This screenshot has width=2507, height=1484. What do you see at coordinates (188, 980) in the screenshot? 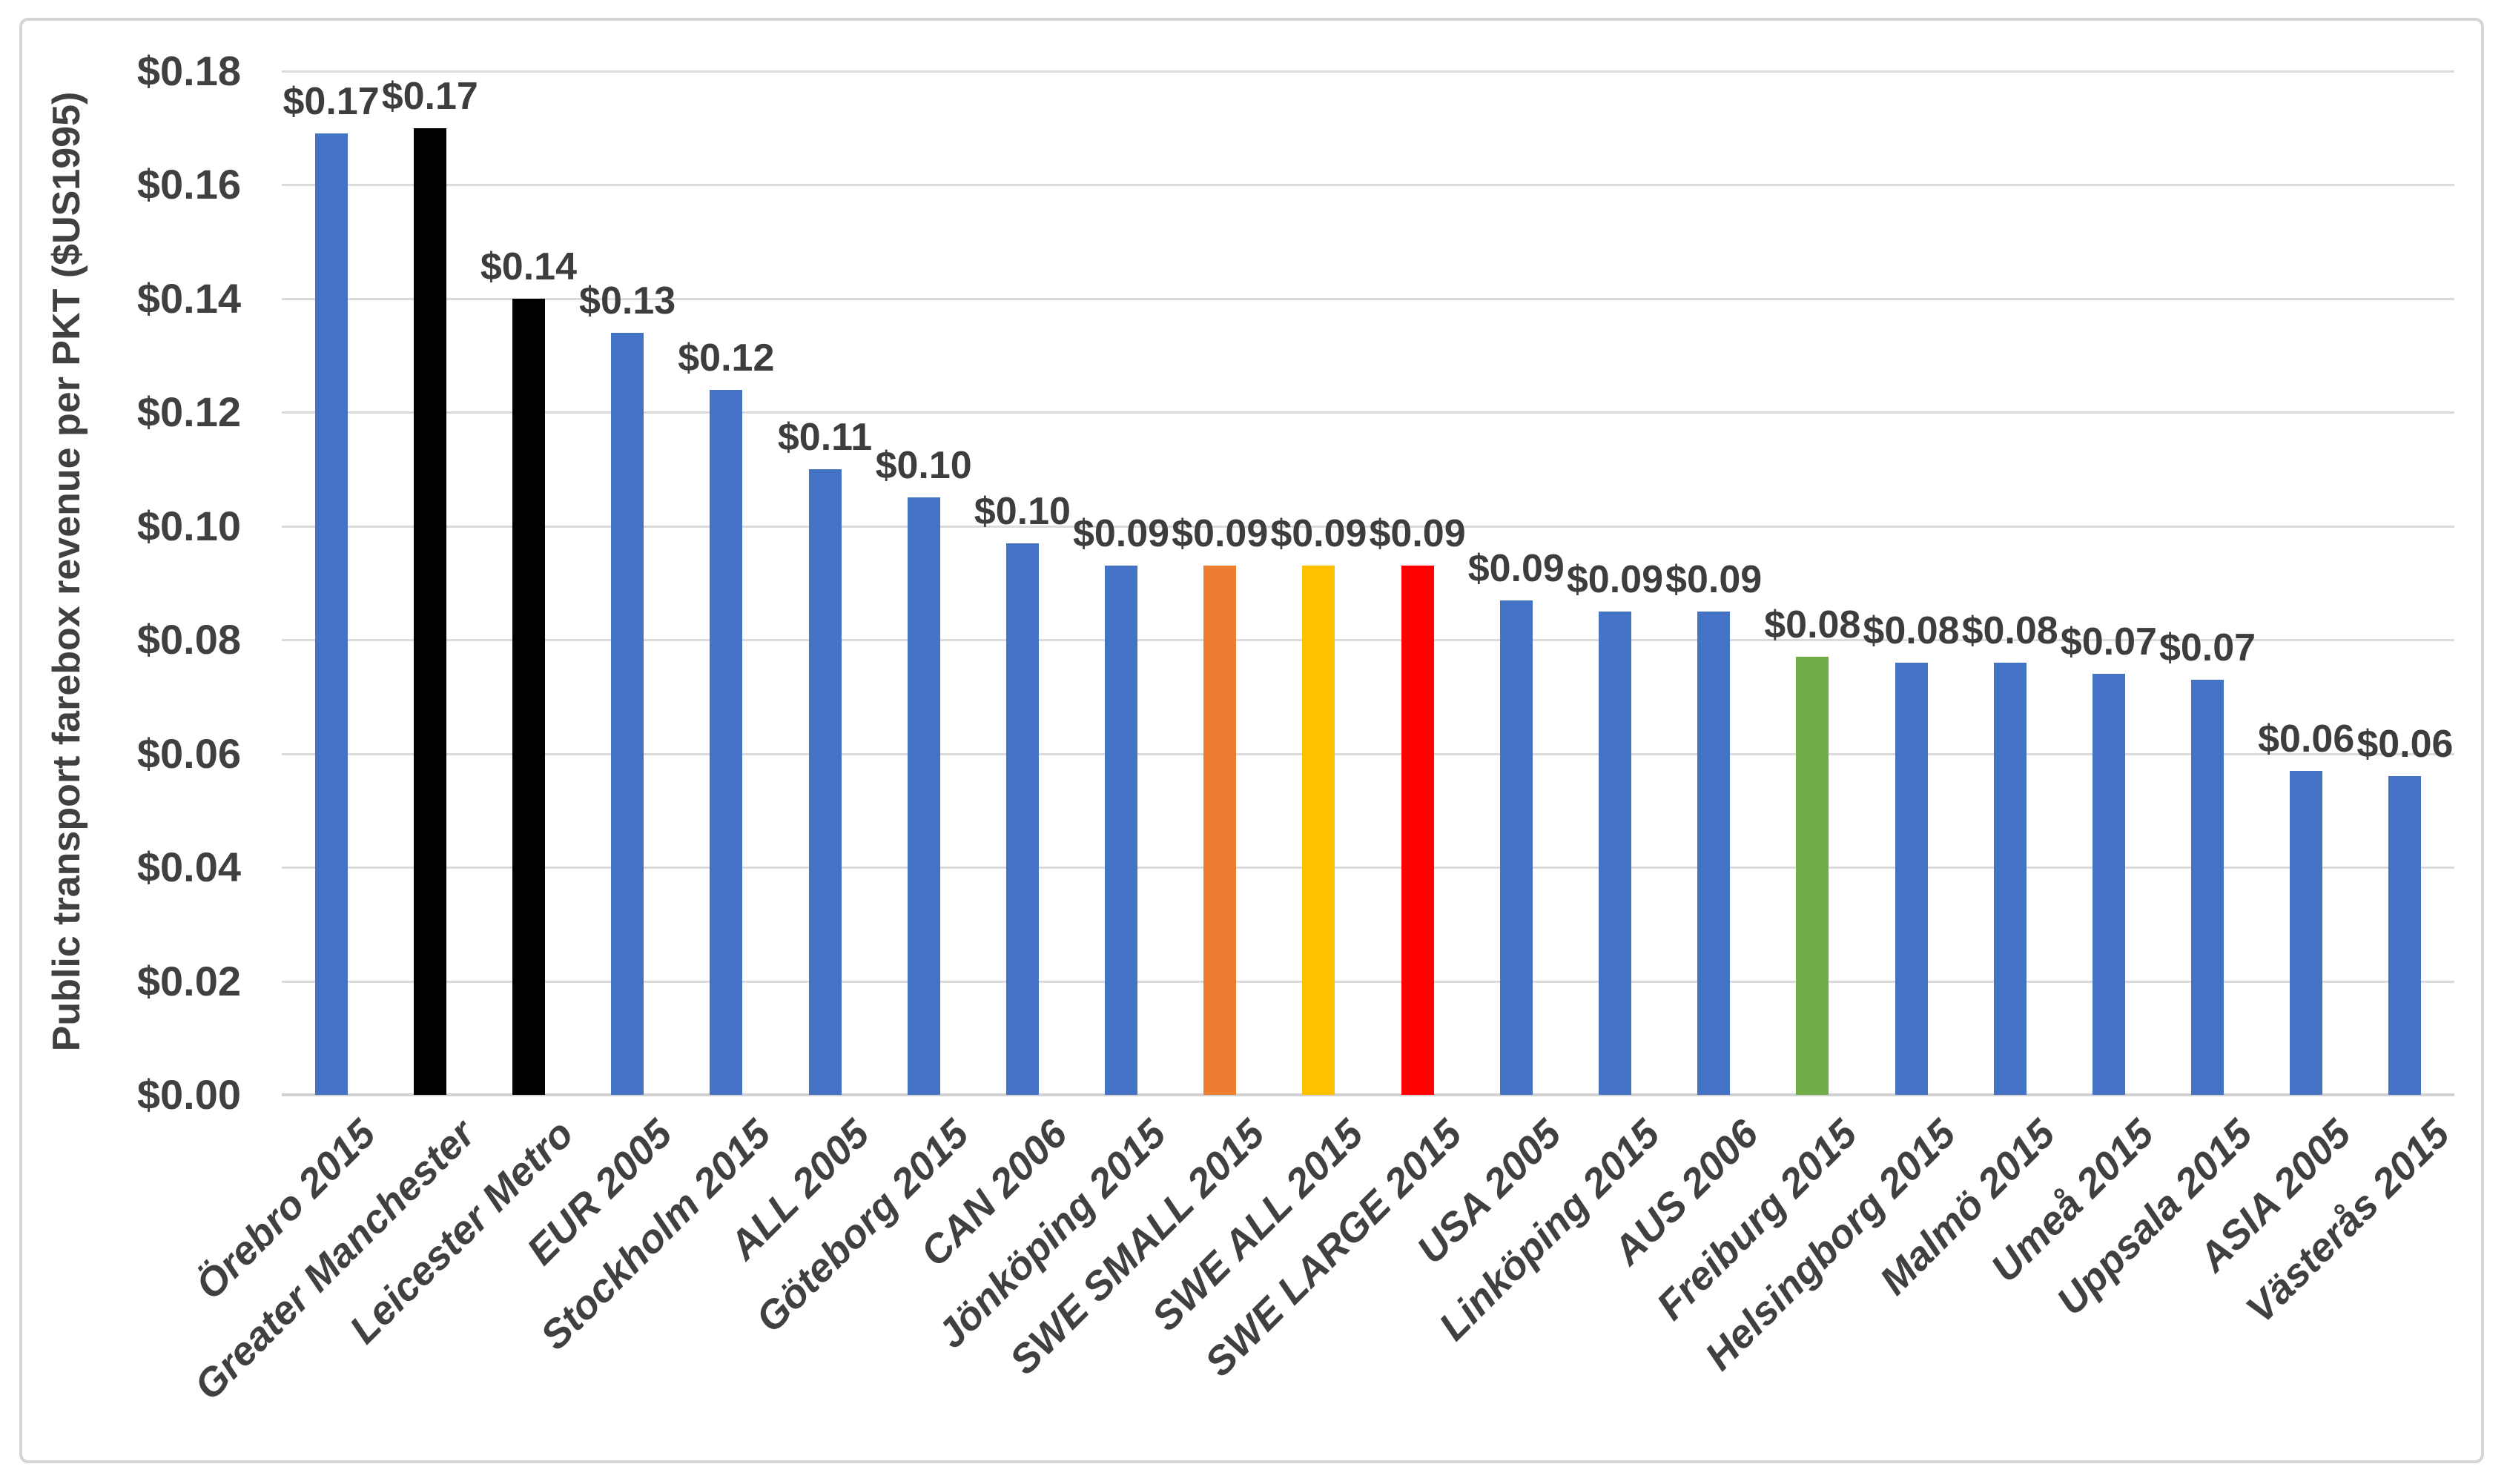
I see `y-tick-label: $0.02` at bounding box center [188, 980].